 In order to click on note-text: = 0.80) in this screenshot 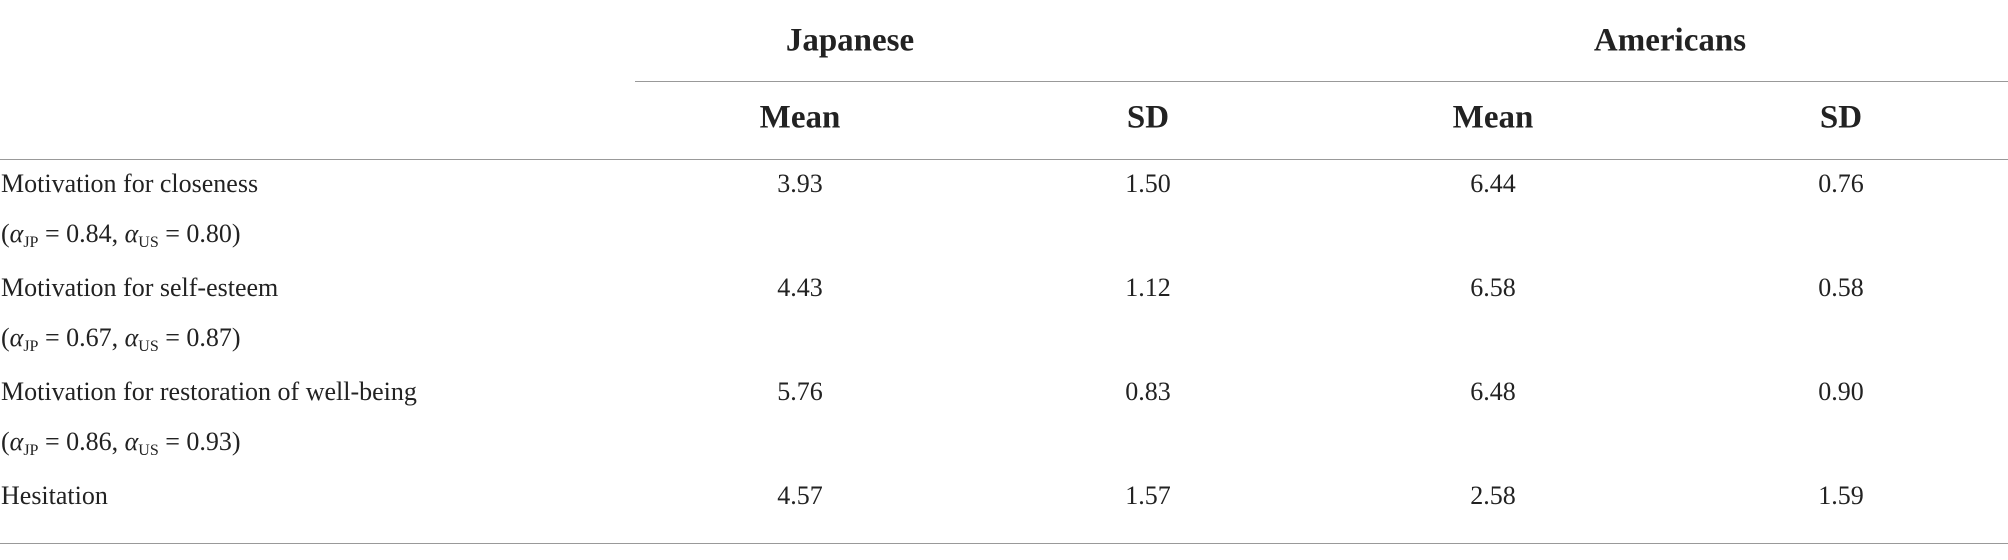, I will do `click(199, 233)`.